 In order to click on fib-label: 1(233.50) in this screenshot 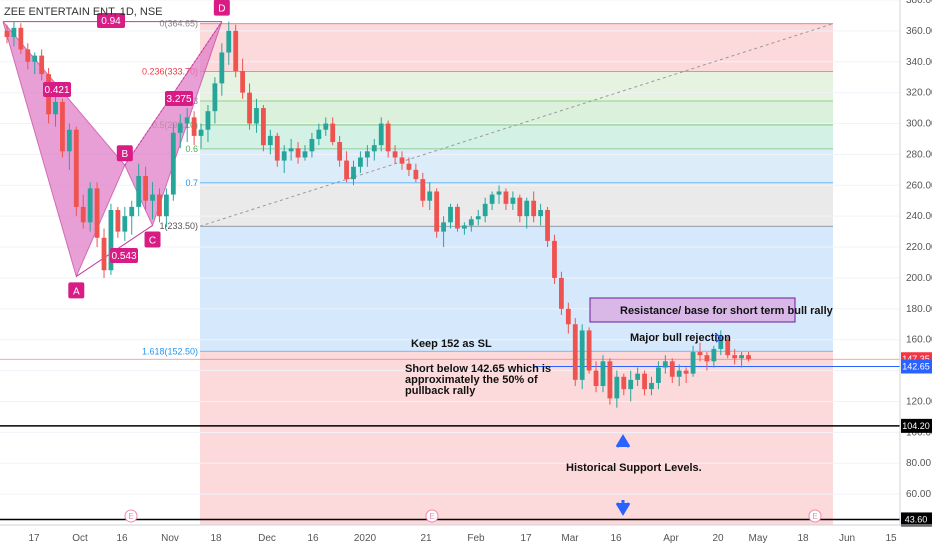, I will do `click(178, 226)`.